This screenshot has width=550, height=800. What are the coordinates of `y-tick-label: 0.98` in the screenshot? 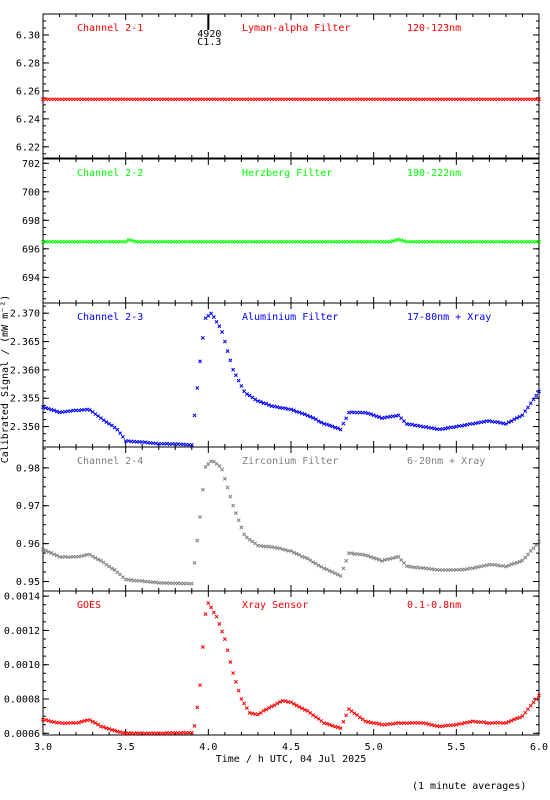 It's located at (28, 468).